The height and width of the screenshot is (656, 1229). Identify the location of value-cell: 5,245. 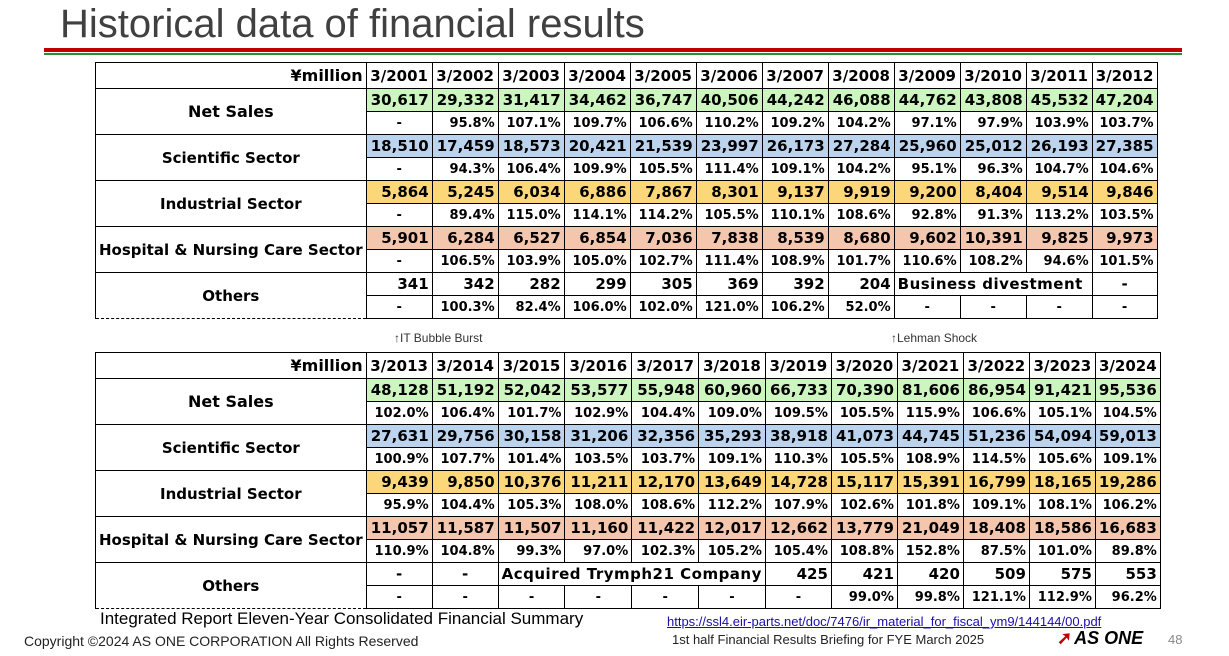
(465, 192).